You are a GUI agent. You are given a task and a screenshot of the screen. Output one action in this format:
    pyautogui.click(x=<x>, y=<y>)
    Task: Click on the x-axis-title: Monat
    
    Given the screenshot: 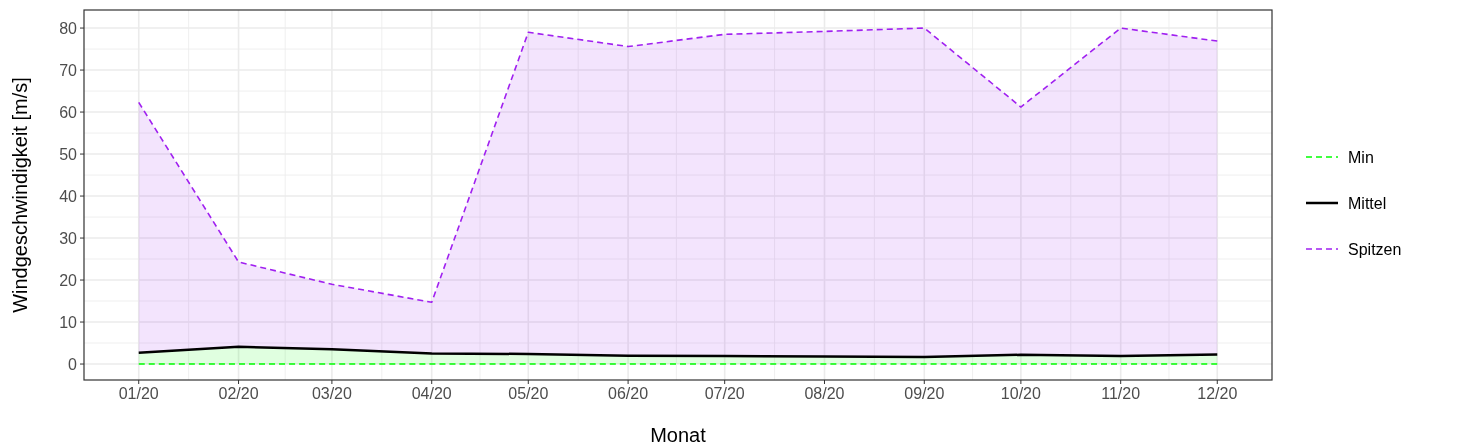 What is the action you would take?
    pyautogui.click(x=678, y=435)
    